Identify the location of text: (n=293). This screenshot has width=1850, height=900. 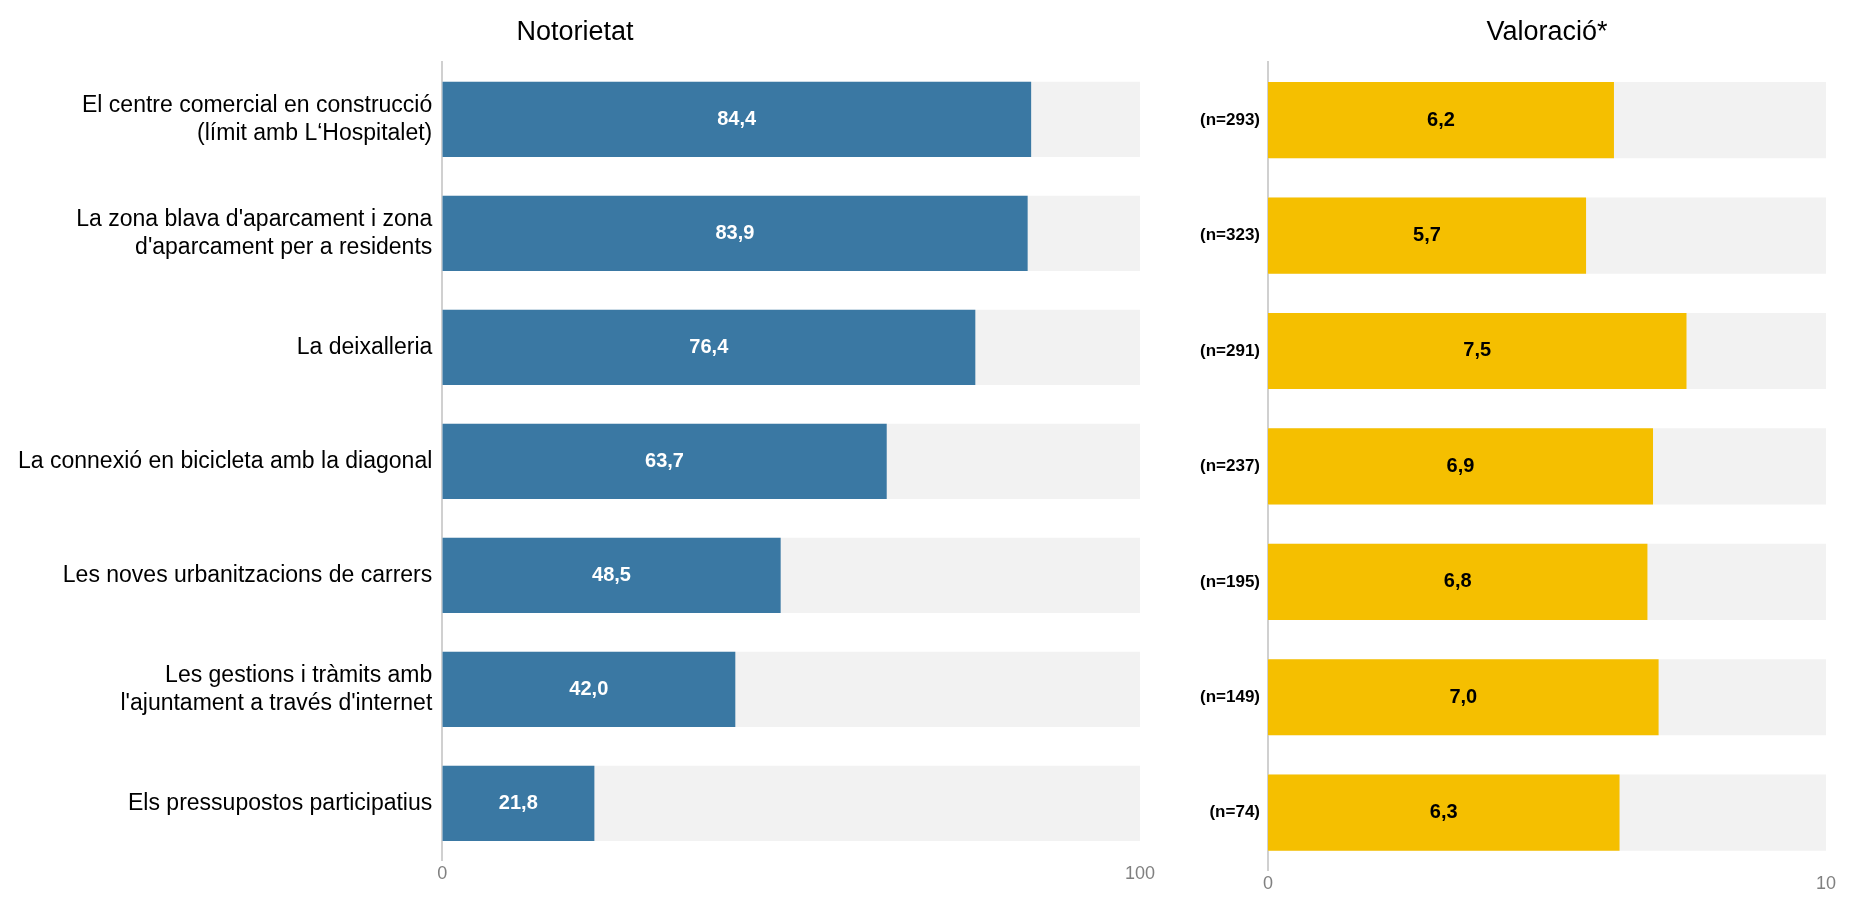
(1230, 119).